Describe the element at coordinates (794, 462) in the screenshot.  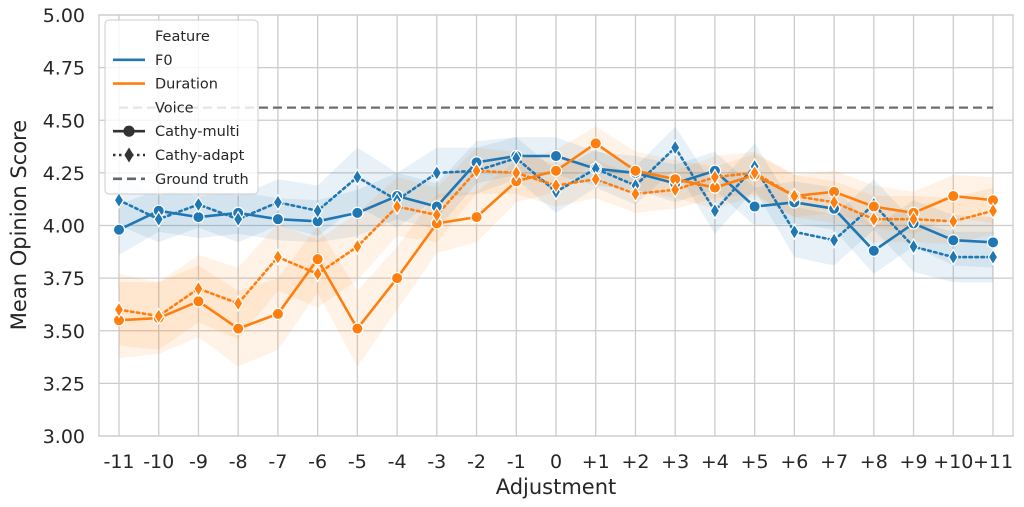
I see `x-tick-label: +6` at that location.